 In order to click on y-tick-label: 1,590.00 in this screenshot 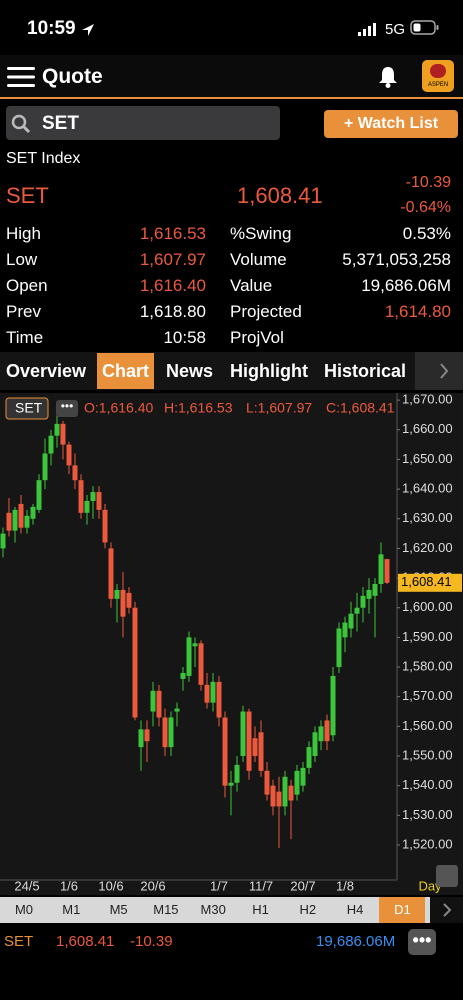, I will do `click(427, 636)`.